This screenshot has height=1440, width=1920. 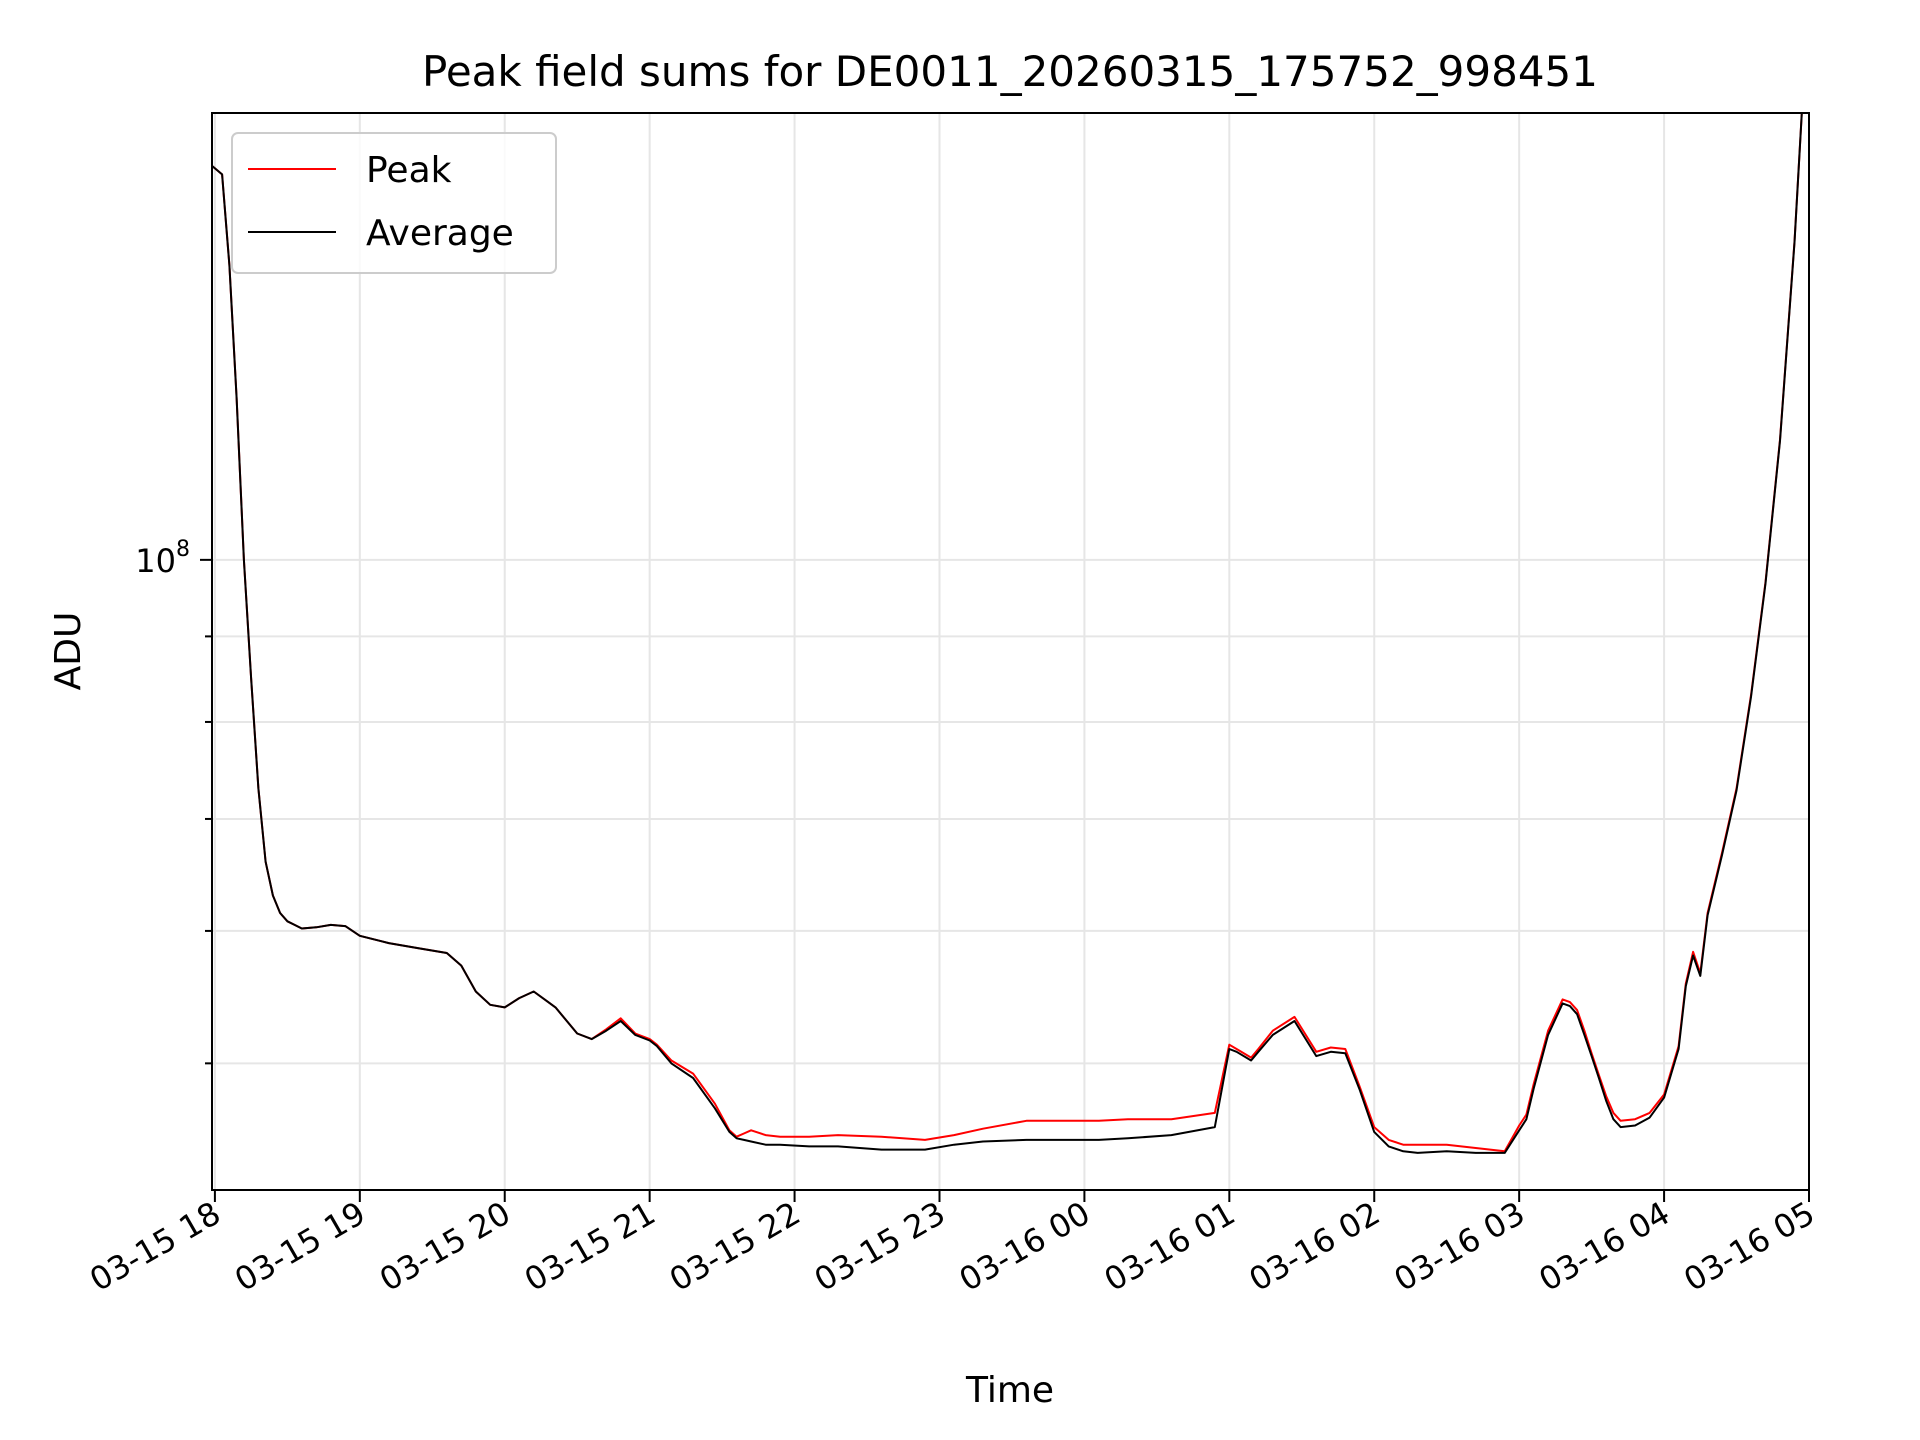 I want to click on y-tick-label-exponent: 8, so click(x=183, y=549).